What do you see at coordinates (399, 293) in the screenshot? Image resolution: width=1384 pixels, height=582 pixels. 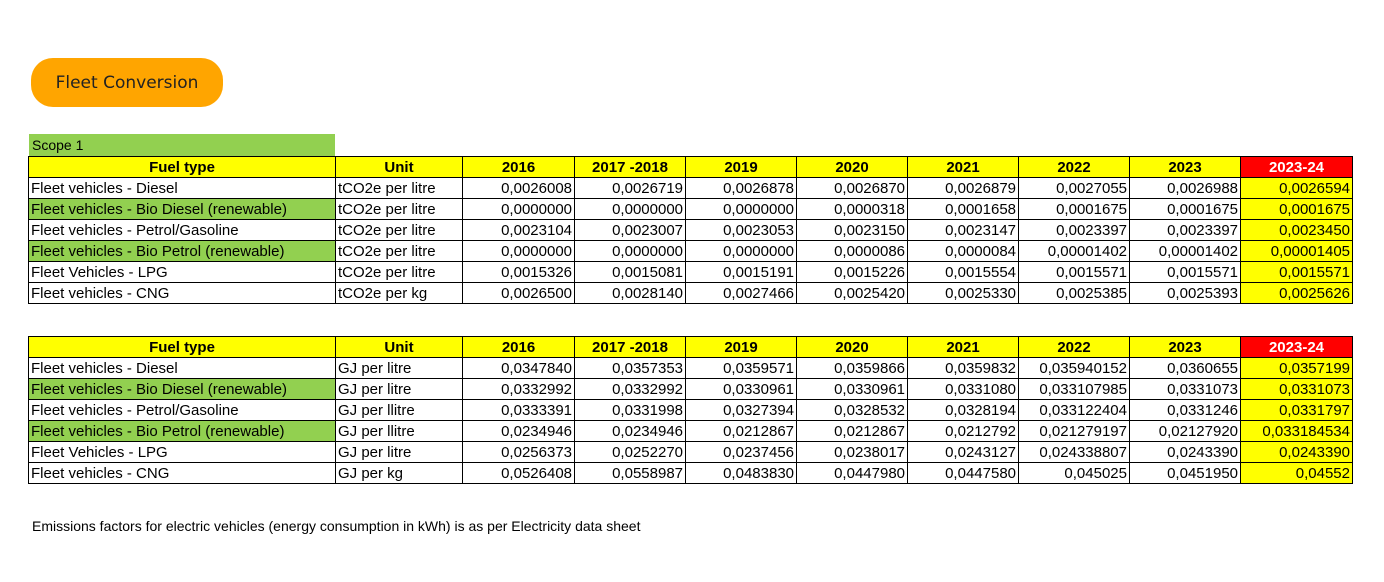 I see `unit-cell: tCO2e per kg` at bounding box center [399, 293].